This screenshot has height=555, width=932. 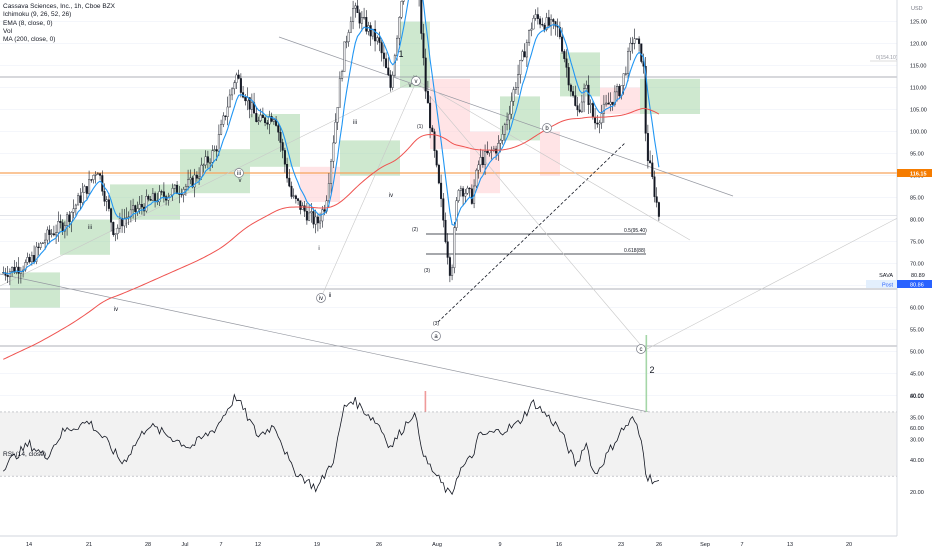 What do you see at coordinates (416, 82) in the screenshot?
I see `circled-wave-v: v` at bounding box center [416, 82].